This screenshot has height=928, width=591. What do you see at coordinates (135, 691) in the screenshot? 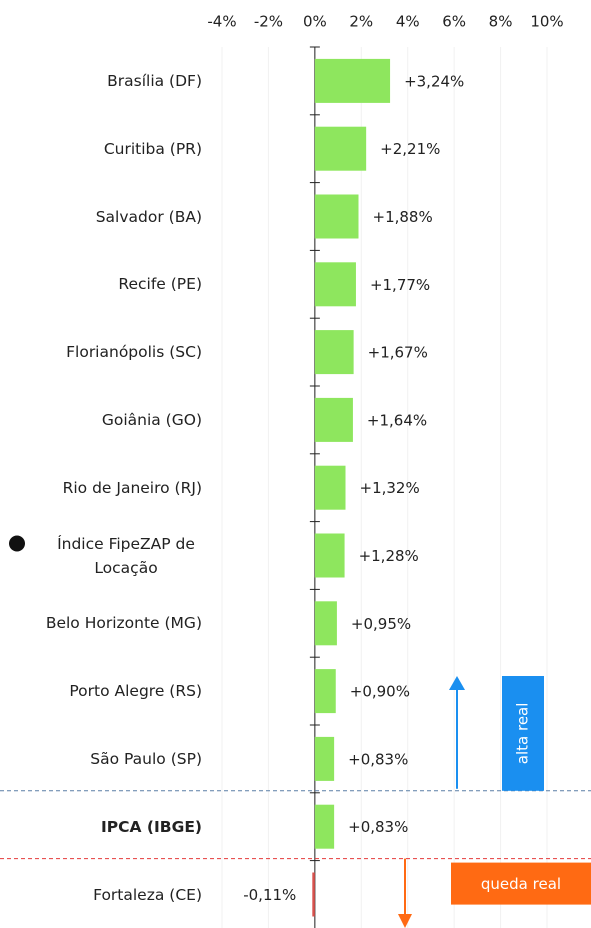
I see `category-label: Porto Alegre (RS)` at bounding box center [135, 691].